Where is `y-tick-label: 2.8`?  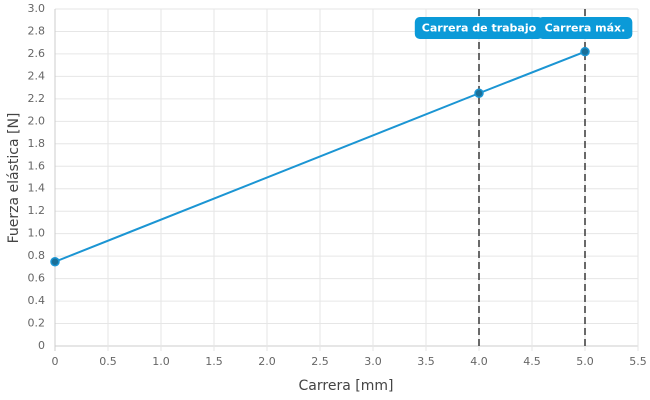 y-tick-label: 2.8 is located at coordinates (37, 30).